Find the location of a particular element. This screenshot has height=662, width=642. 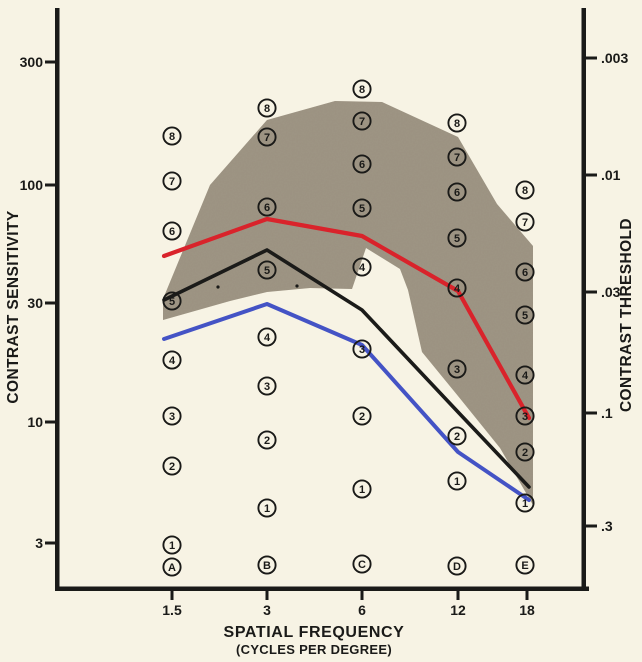

bottom-axis-tick-label: 3 is located at coordinates (267, 610).